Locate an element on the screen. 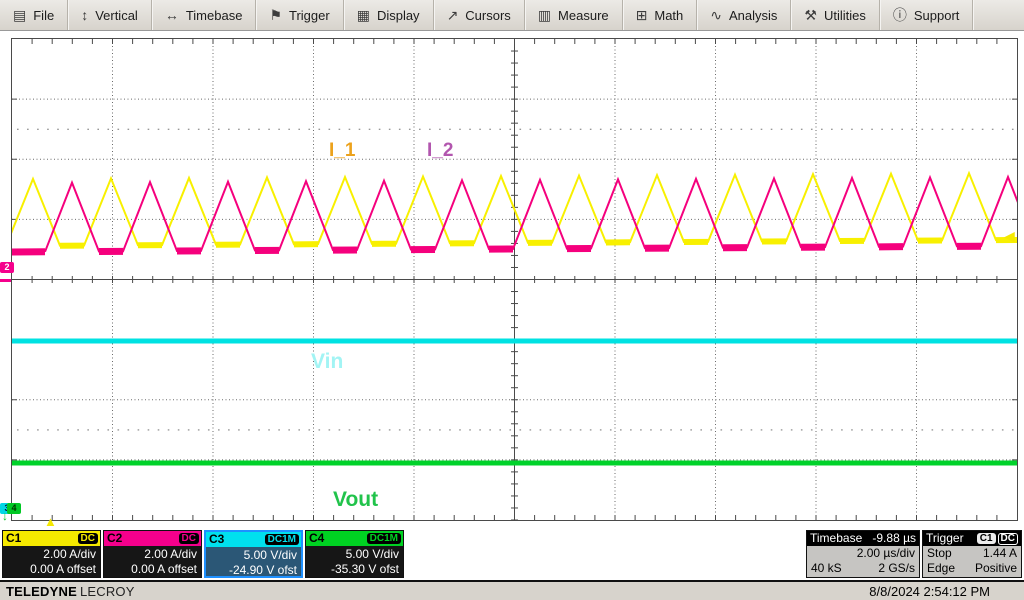  trigger-level: 1.44 A is located at coordinates (999, 553).